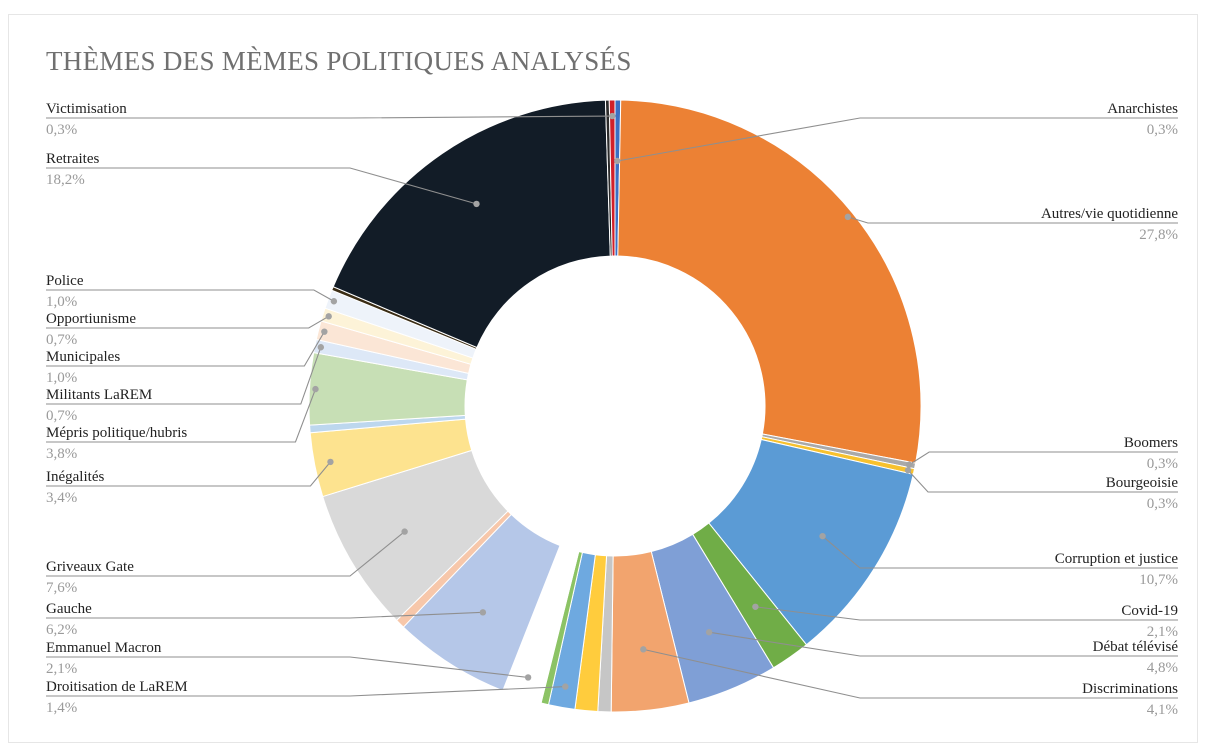 The height and width of the screenshot is (749, 1205). I want to click on leader-line-victimisation, so click(329, 117).